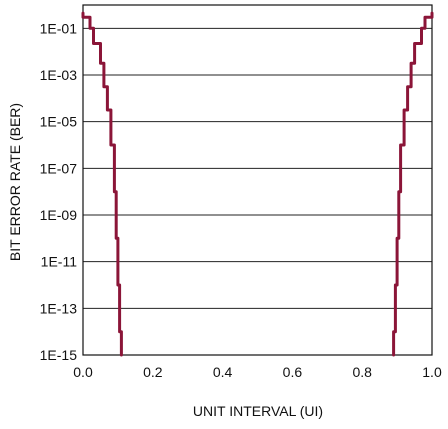 This screenshot has width=448, height=429. What do you see at coordinates (59, 168) in the screenshot?
I see `y-tick-label: 1E-07` at bounding box center [59, 168].